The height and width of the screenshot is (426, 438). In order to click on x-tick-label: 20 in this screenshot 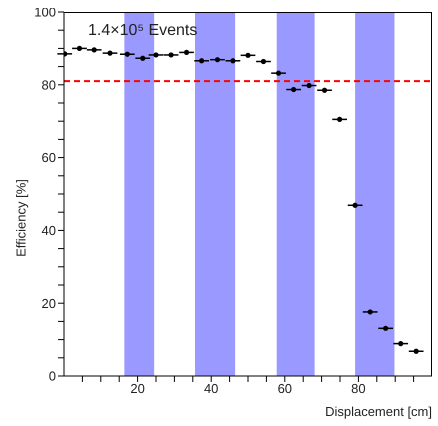, I will do `click(137, 388)`.